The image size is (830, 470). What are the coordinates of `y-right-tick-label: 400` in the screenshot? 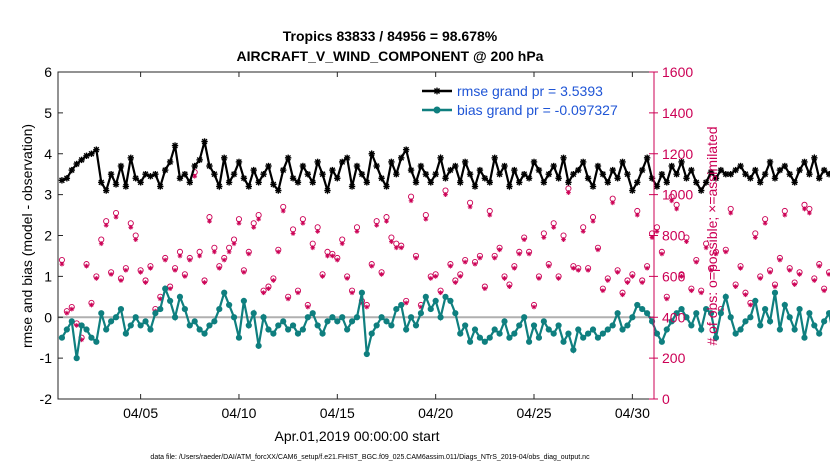 It's located at (674, 317).